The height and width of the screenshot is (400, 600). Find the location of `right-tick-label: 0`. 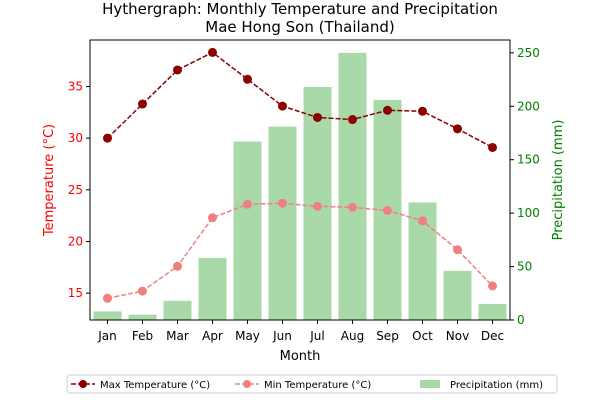

right-tick-label: 0 is located at coordinates (521, 320).